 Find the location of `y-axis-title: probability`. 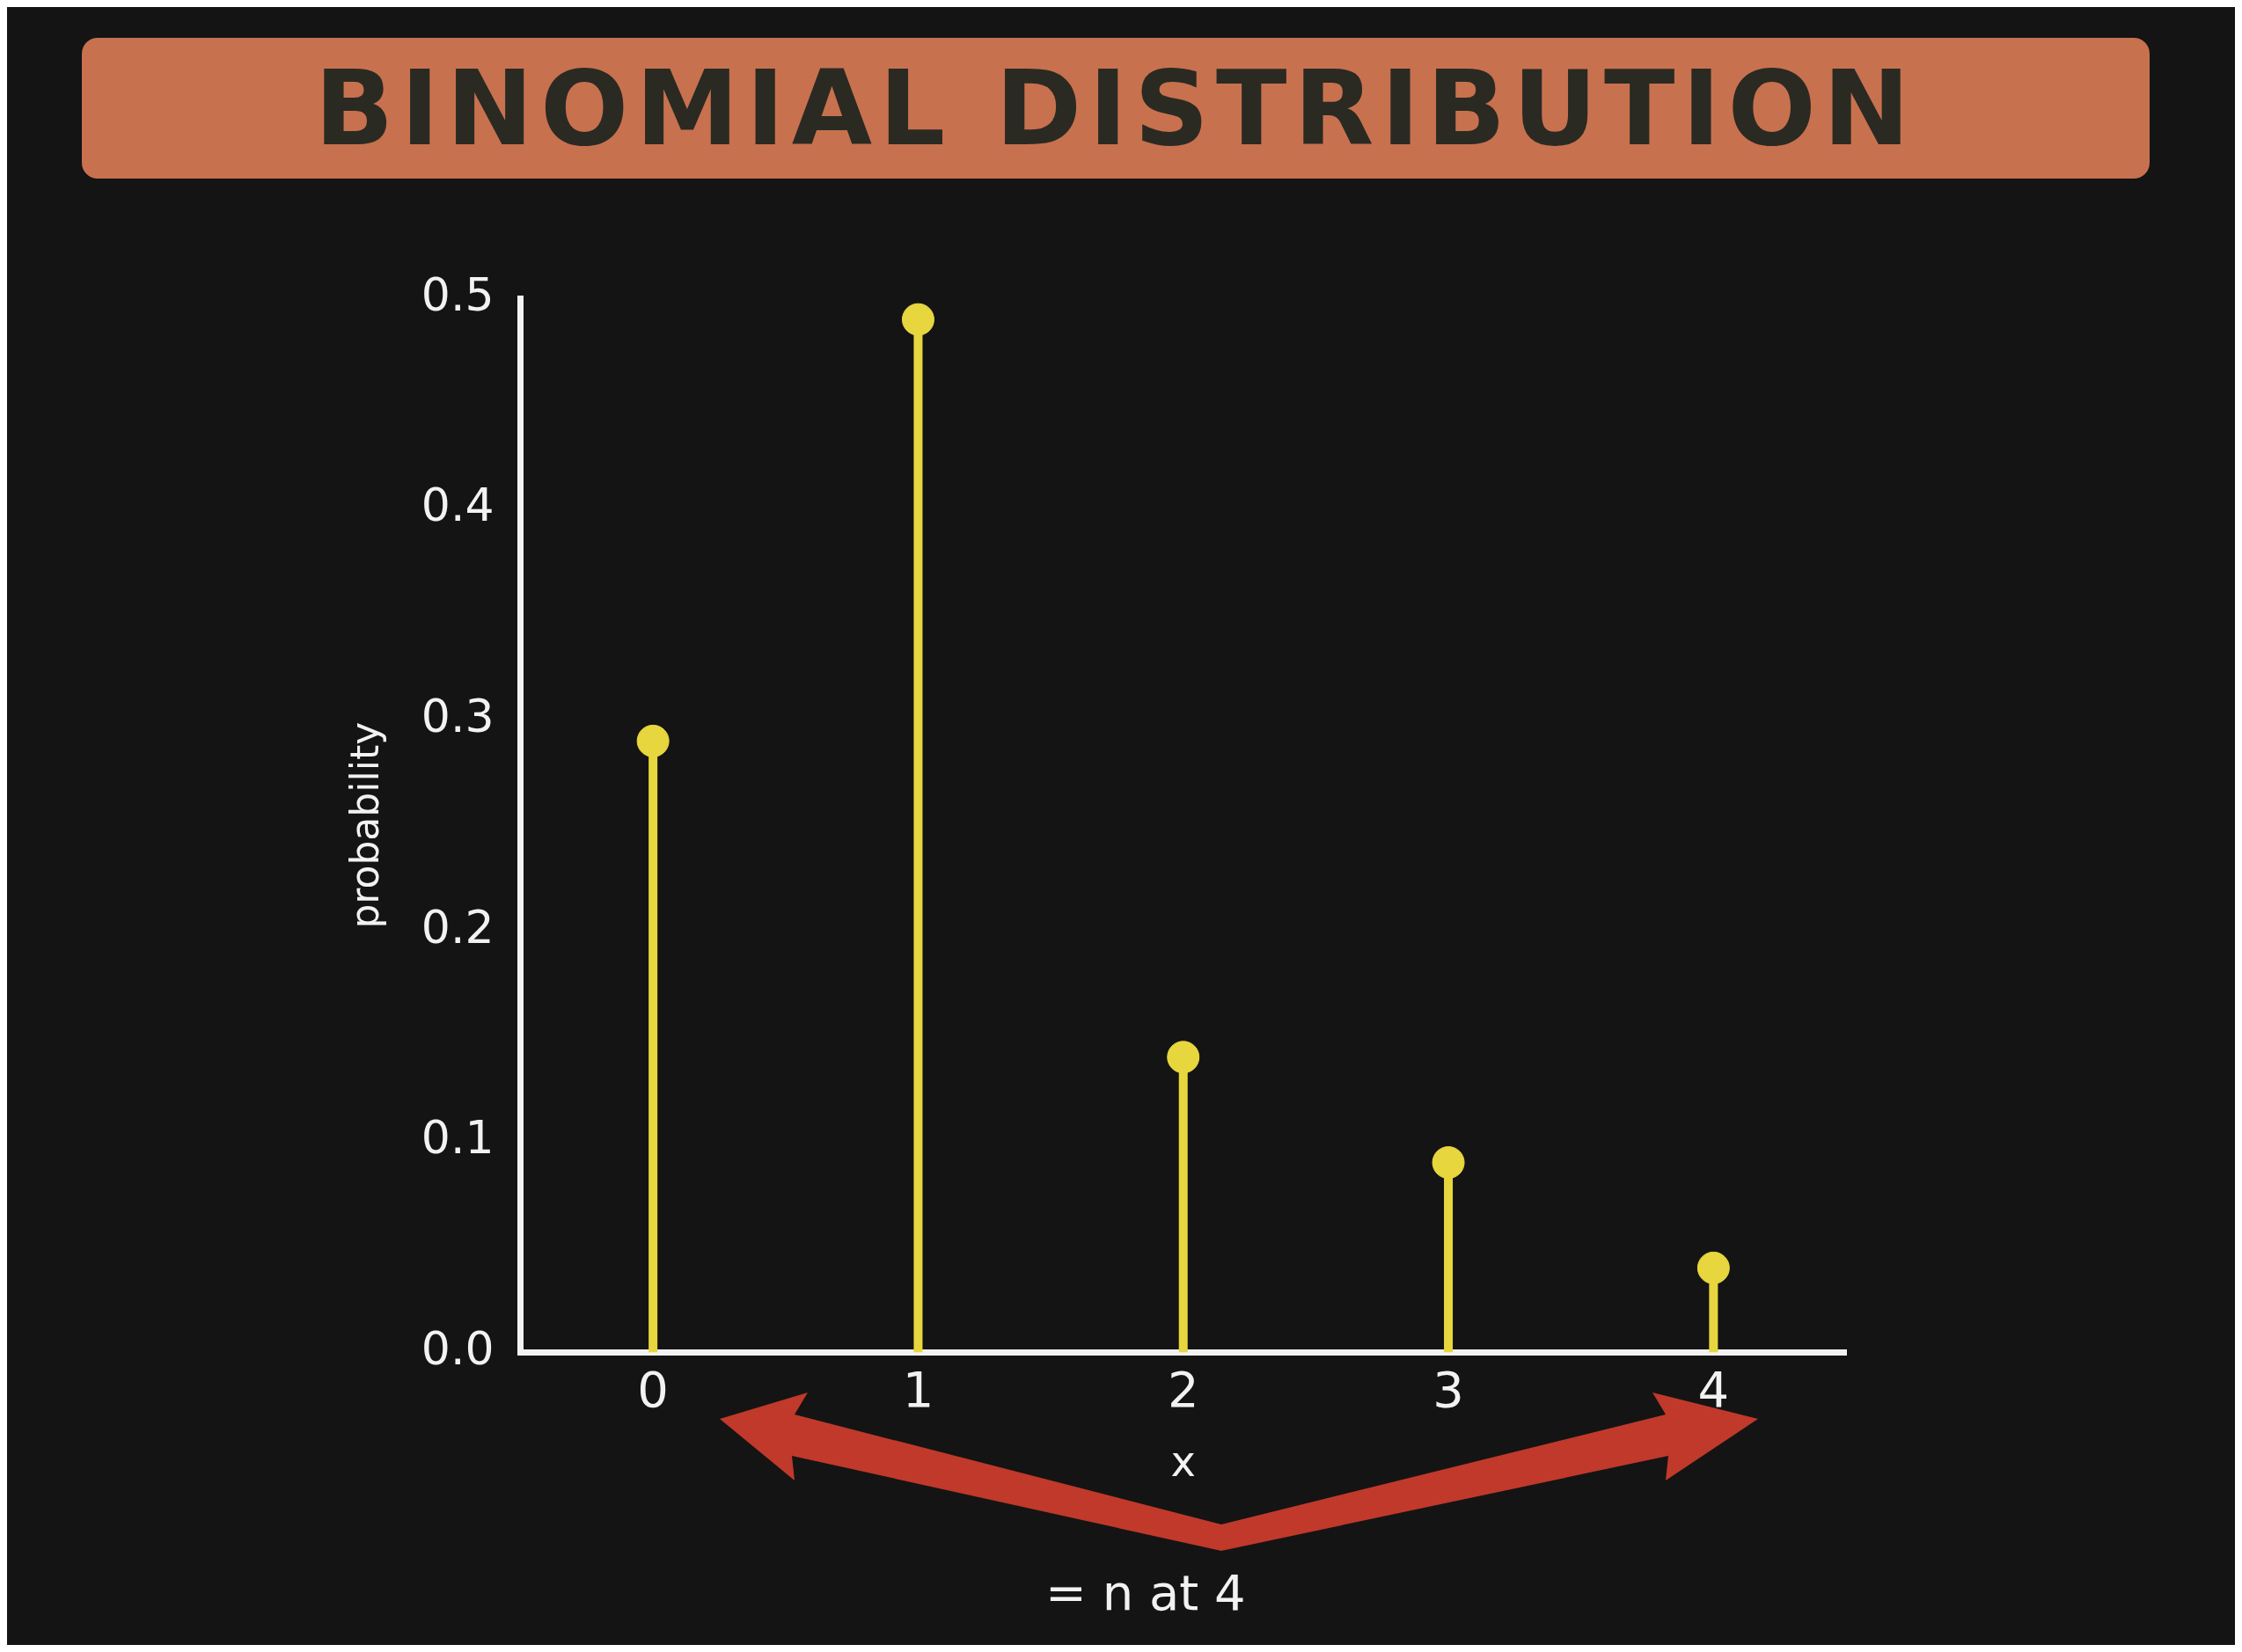

y-axis-title: probability is located at coordinates (364, 825).